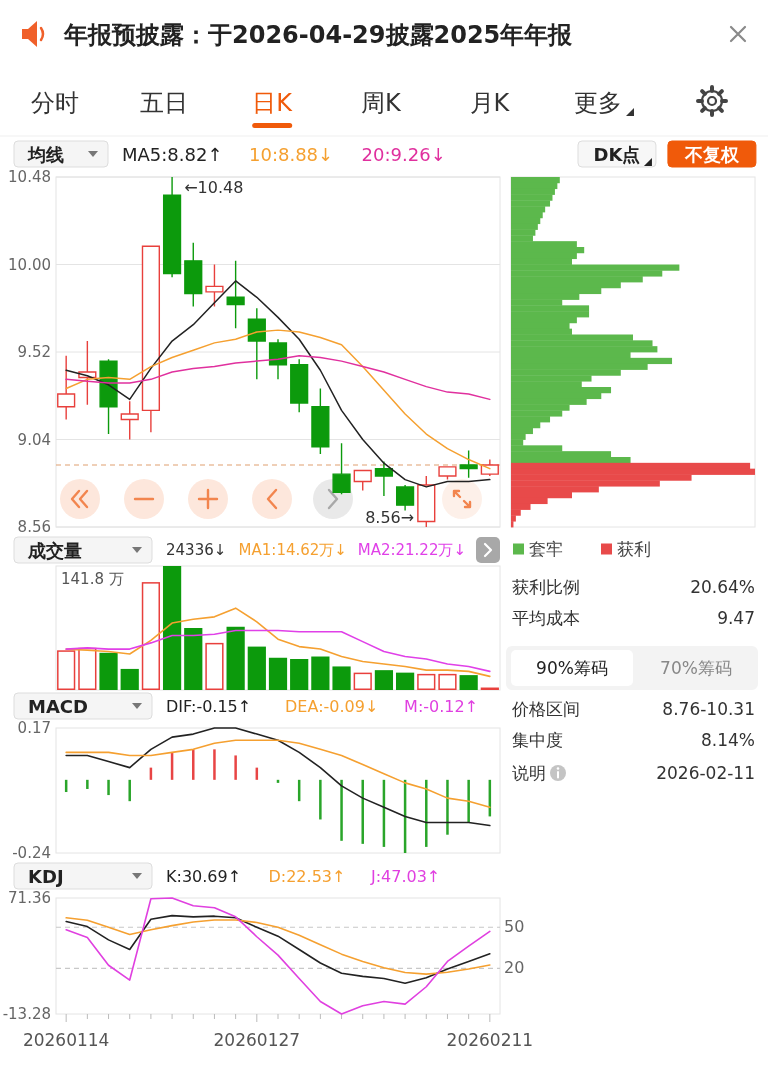  I want to click on y-tick-label: -0.24, so click(31, 853).